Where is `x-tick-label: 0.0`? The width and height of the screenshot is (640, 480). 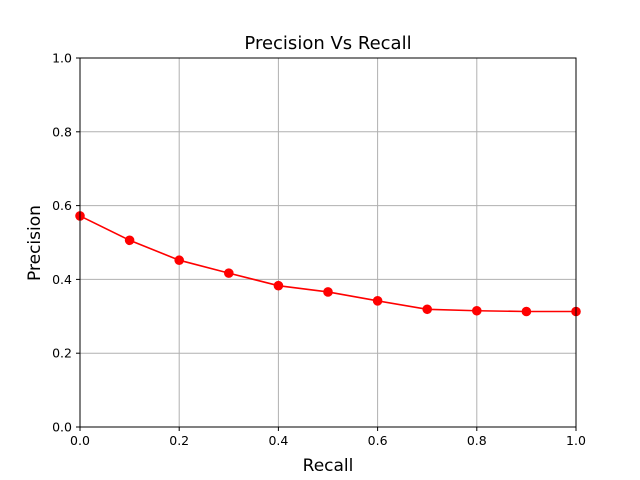
x-tick-label: 0.0 is located at coordinates (80, 440).